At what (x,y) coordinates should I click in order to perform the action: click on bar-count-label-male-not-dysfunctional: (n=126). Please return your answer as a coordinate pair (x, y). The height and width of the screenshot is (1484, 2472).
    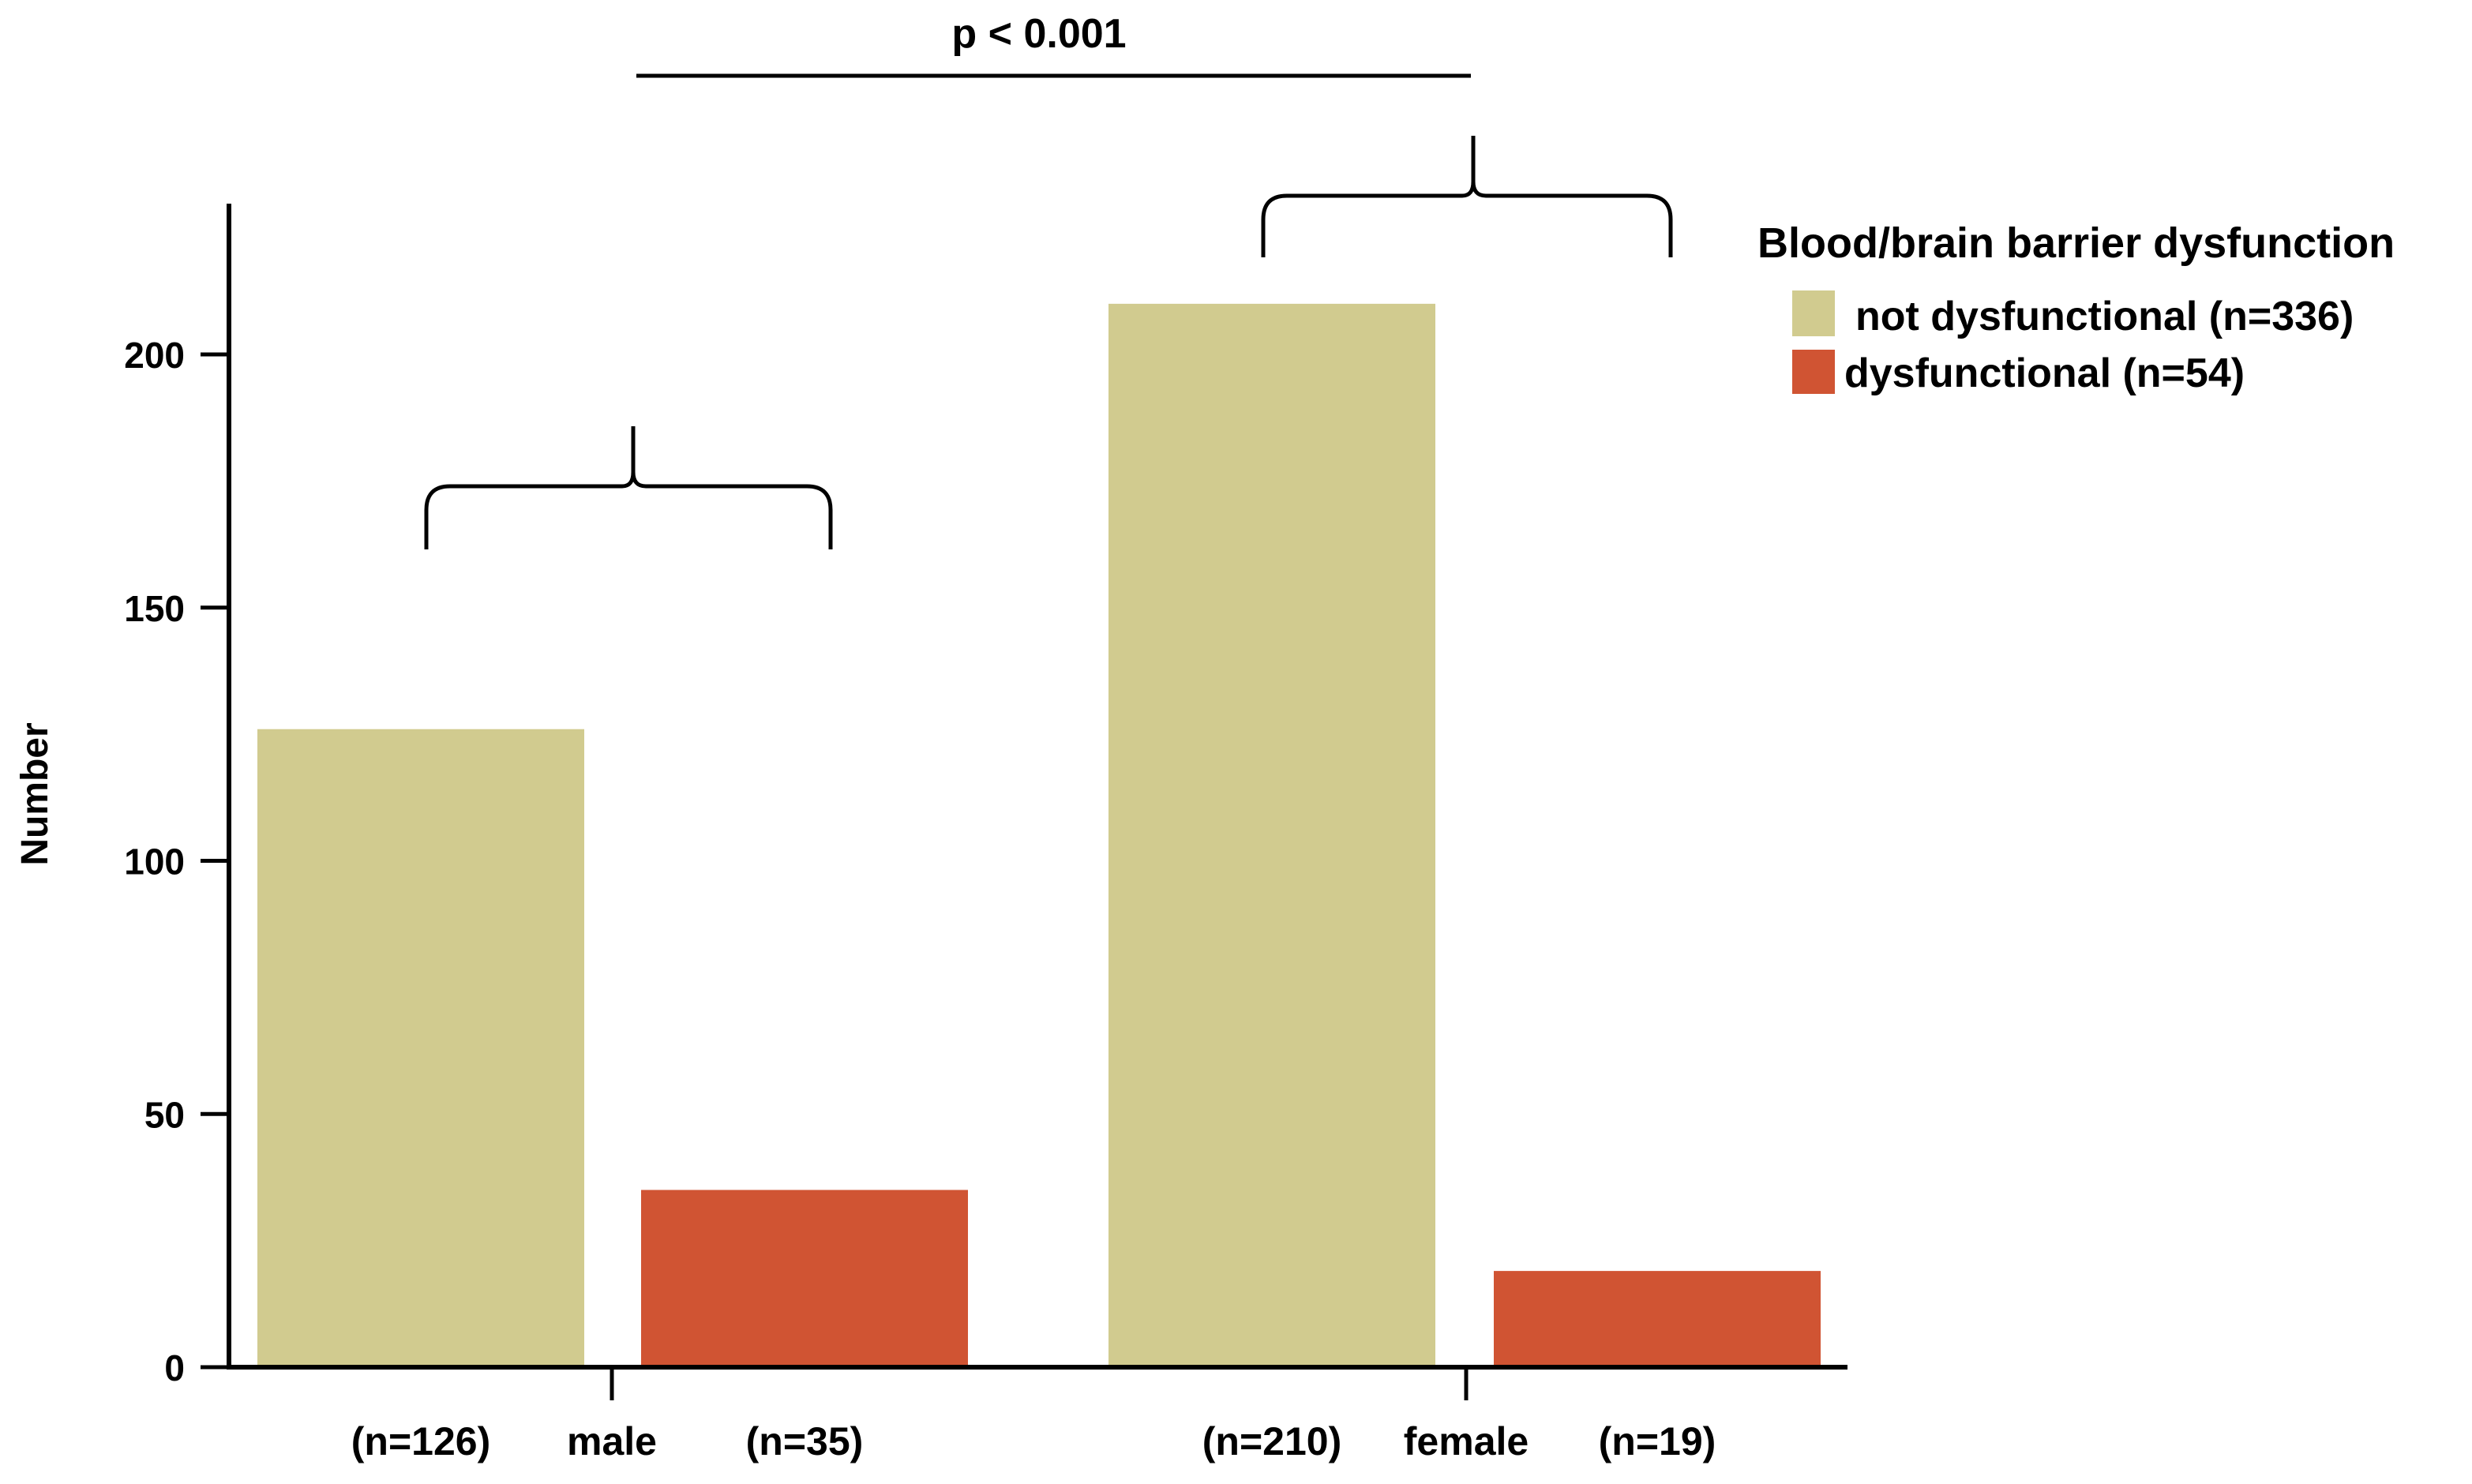
    Looking at the image, I should click on (420, 1441).